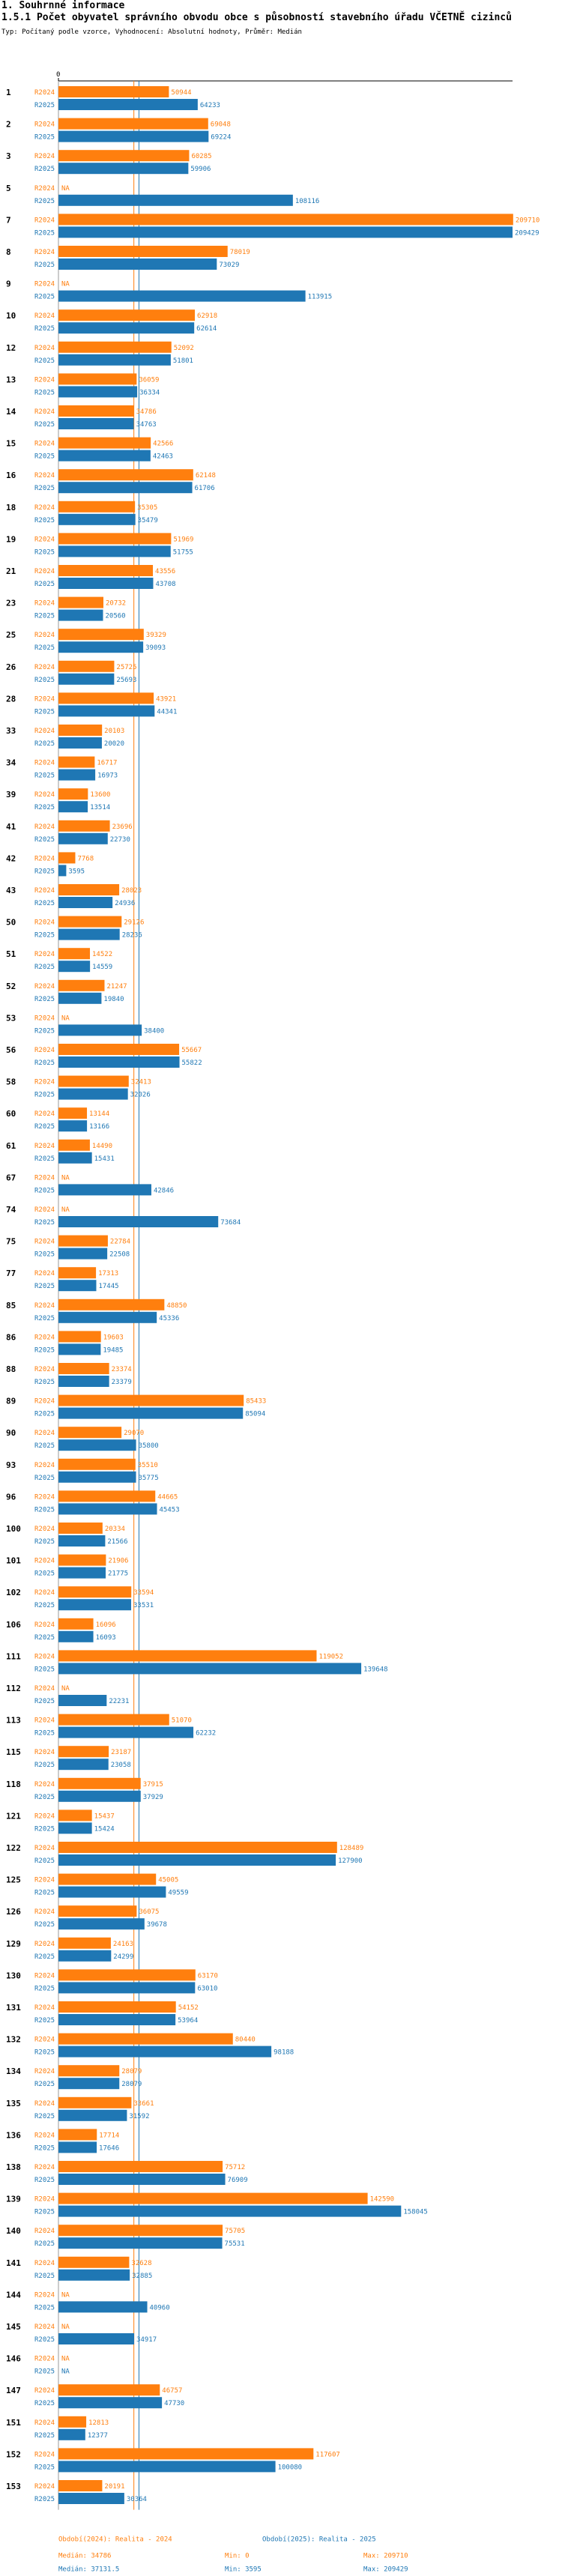 The image size is (562, 2576). I want to click on category-group-89: 89 R2024 85433 R2025 85094, so click(136, 1406).